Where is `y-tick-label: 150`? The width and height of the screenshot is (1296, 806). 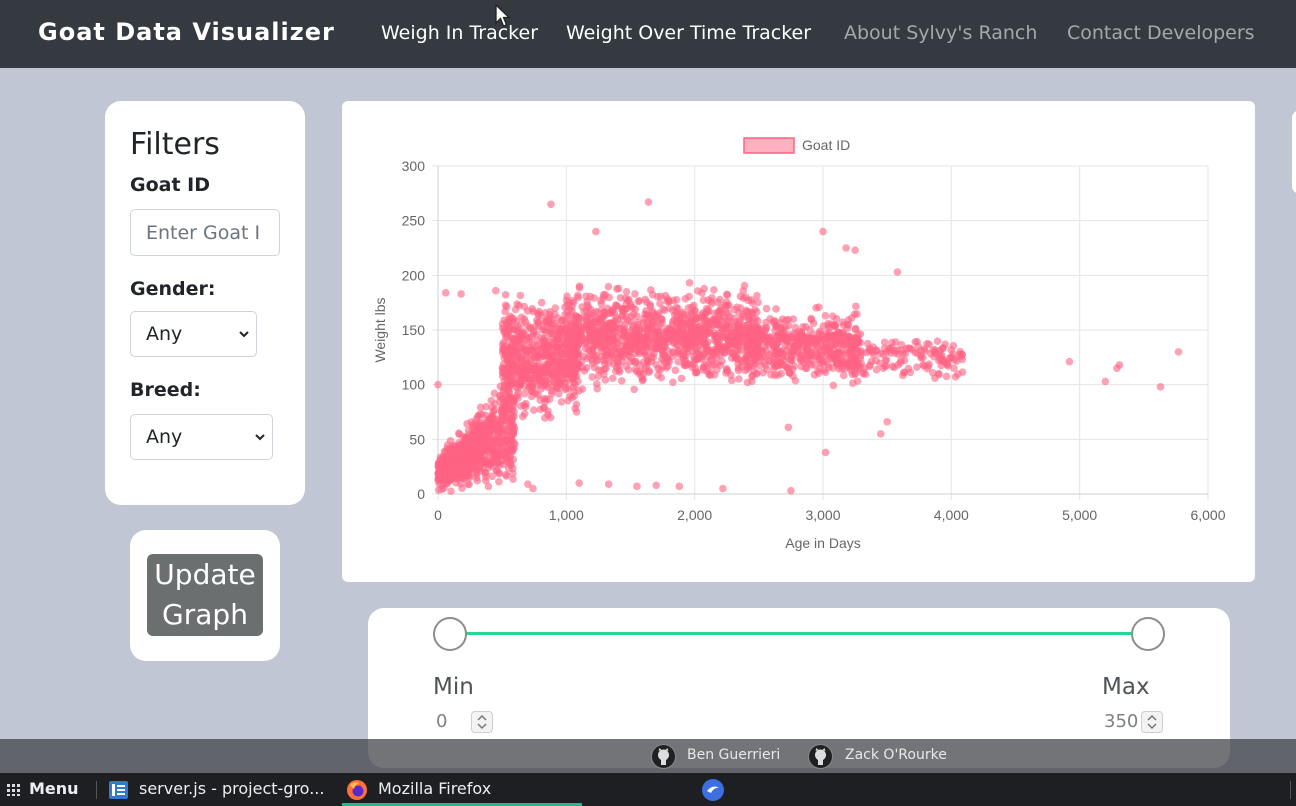
y-tick-label: 150 is located at coordinates (414, 330).